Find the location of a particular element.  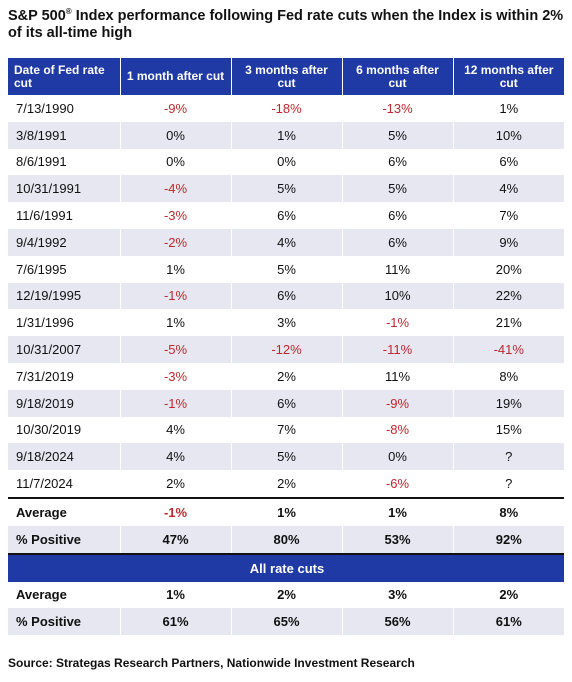

cut-date-cell: 9/18/2019 is located at coordinates (64, 403).